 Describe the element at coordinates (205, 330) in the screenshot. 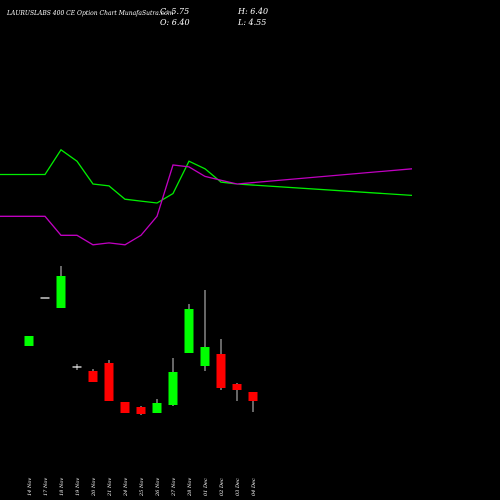

I see `candle-01-dec` at that location.